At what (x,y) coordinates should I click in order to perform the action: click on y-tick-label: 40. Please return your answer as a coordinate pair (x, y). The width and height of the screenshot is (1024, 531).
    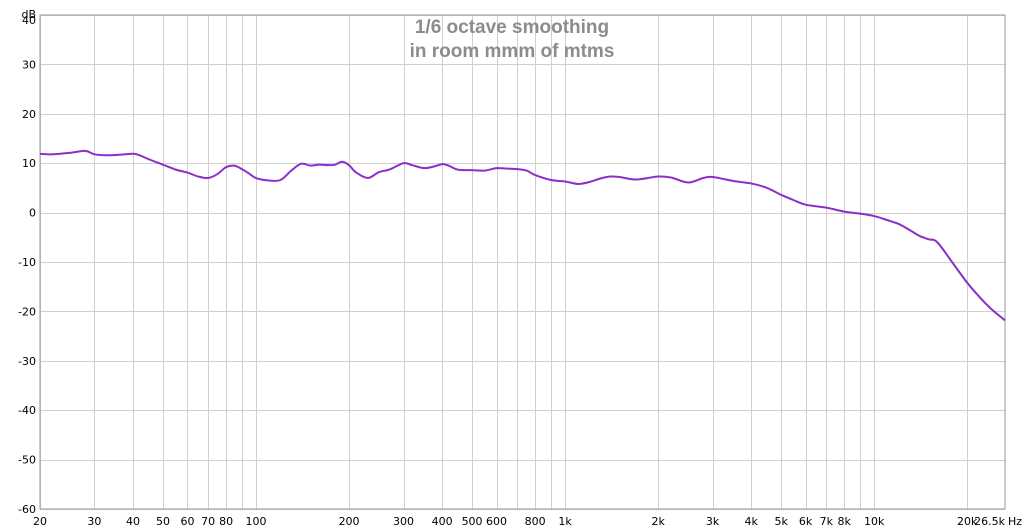
    Looking at the image, I should click on (29, 20).